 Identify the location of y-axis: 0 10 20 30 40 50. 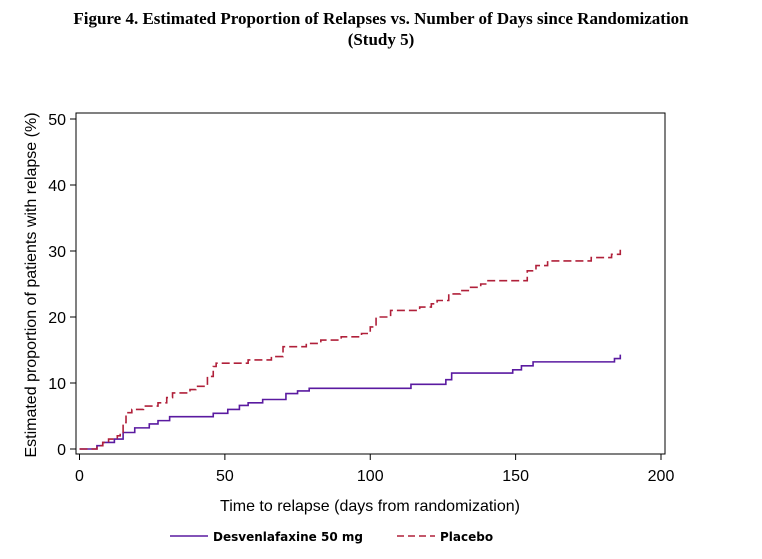
(62, 285).